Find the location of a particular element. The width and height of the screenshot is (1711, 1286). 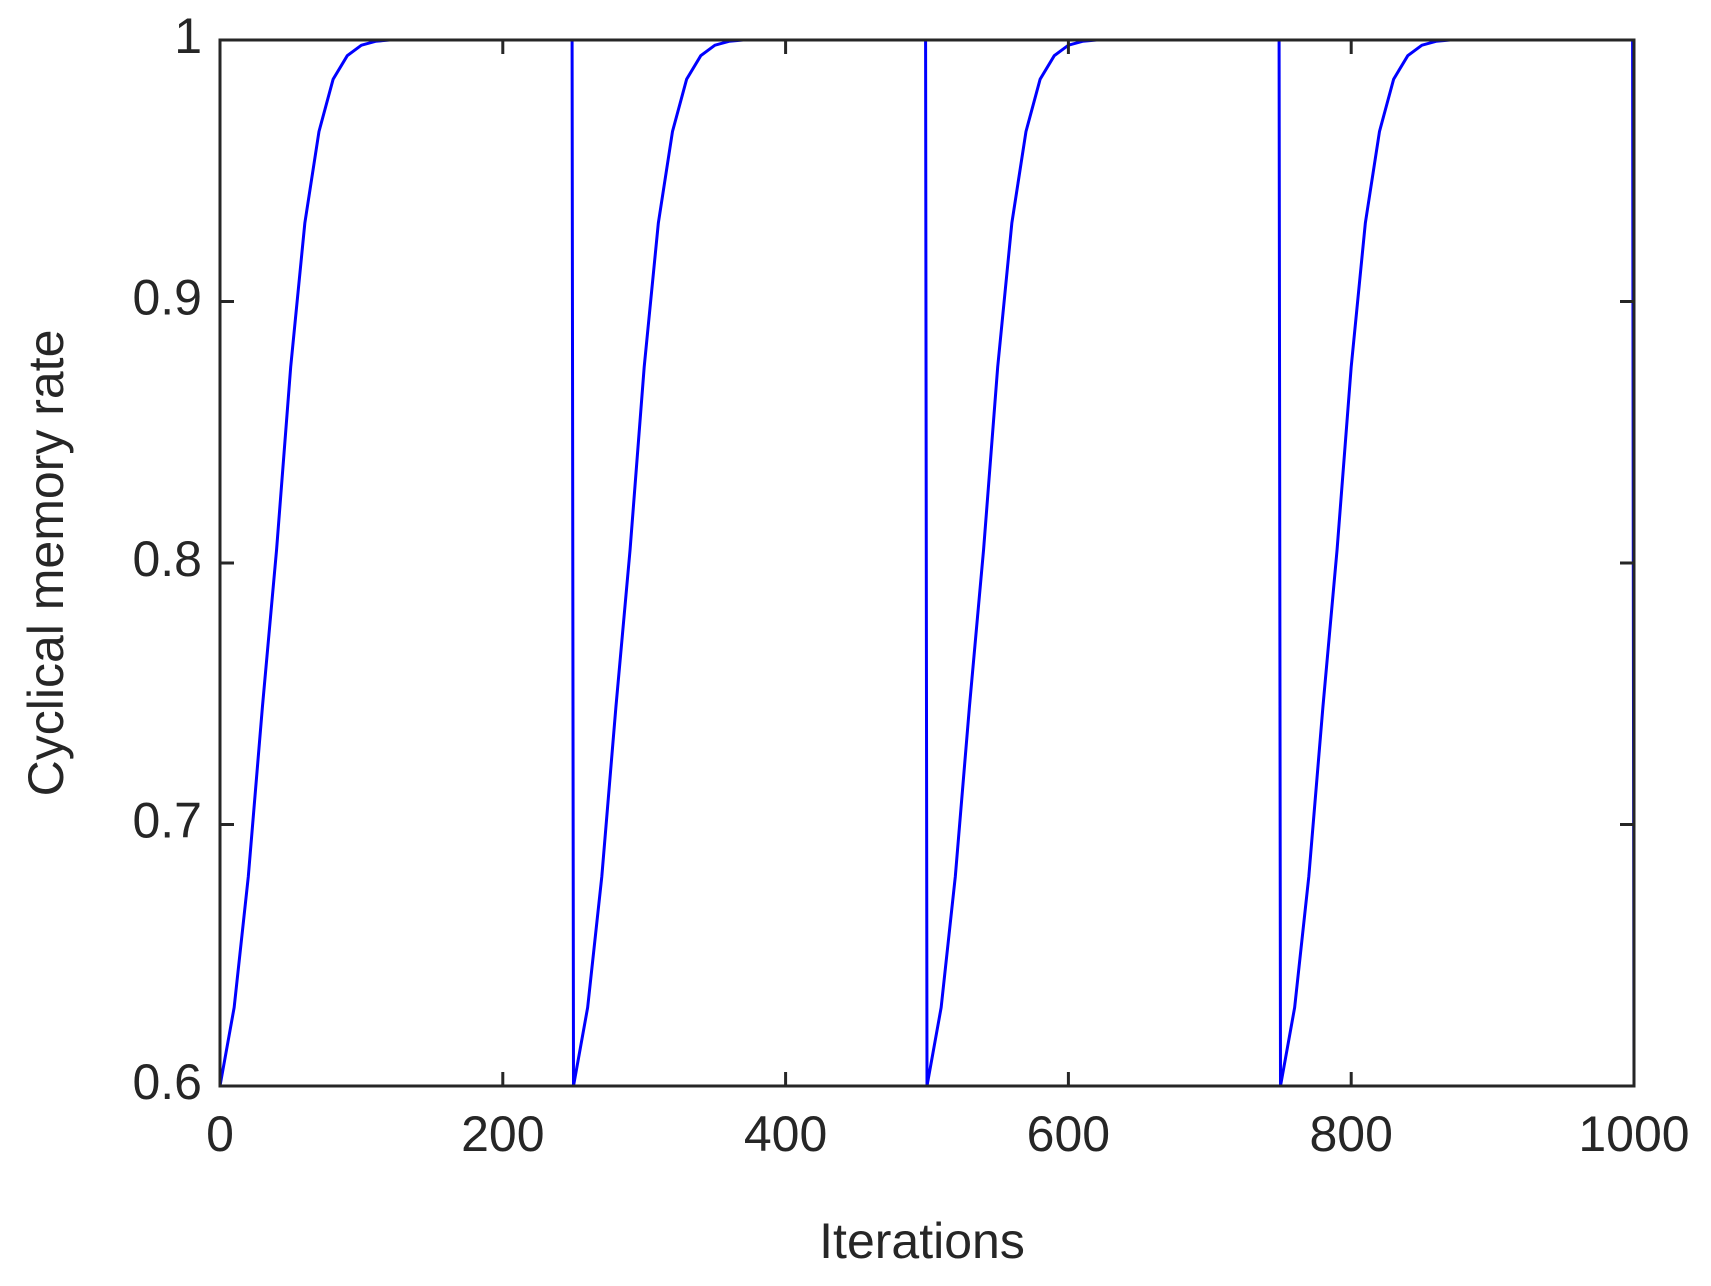

x-tick-label: 600 is located at coordinates (1068, 1134).